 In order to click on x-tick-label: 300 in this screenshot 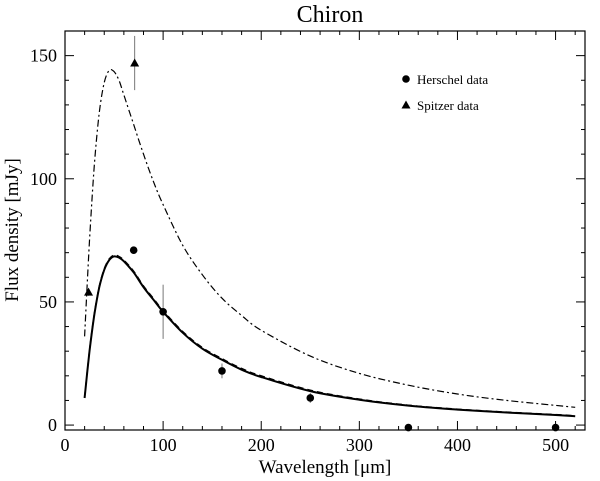, I will do `click(359, 445)`.